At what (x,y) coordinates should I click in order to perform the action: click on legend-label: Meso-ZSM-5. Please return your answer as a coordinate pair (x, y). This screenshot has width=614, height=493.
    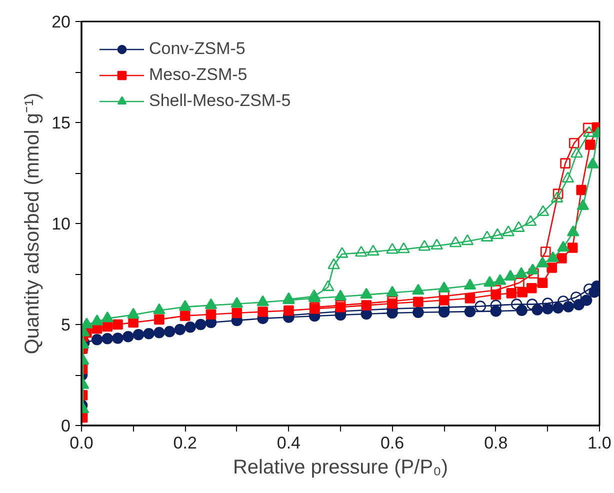
    Looking at the image, I should click on (198, 75).